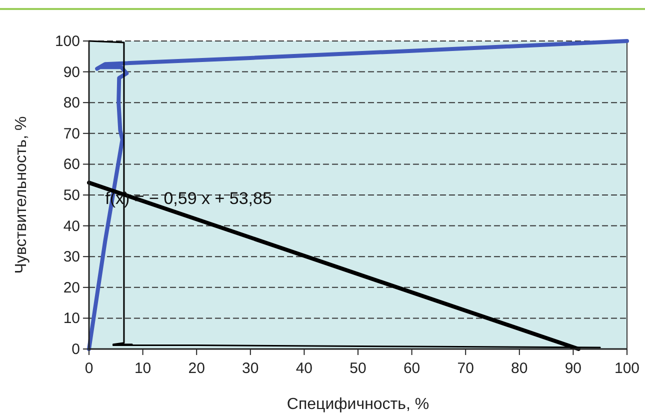 This screenshot has width=645, height=420. Describe the element at coordinates (71, 226) in the screenshot. I see `y-tick-label: 40` at that location.